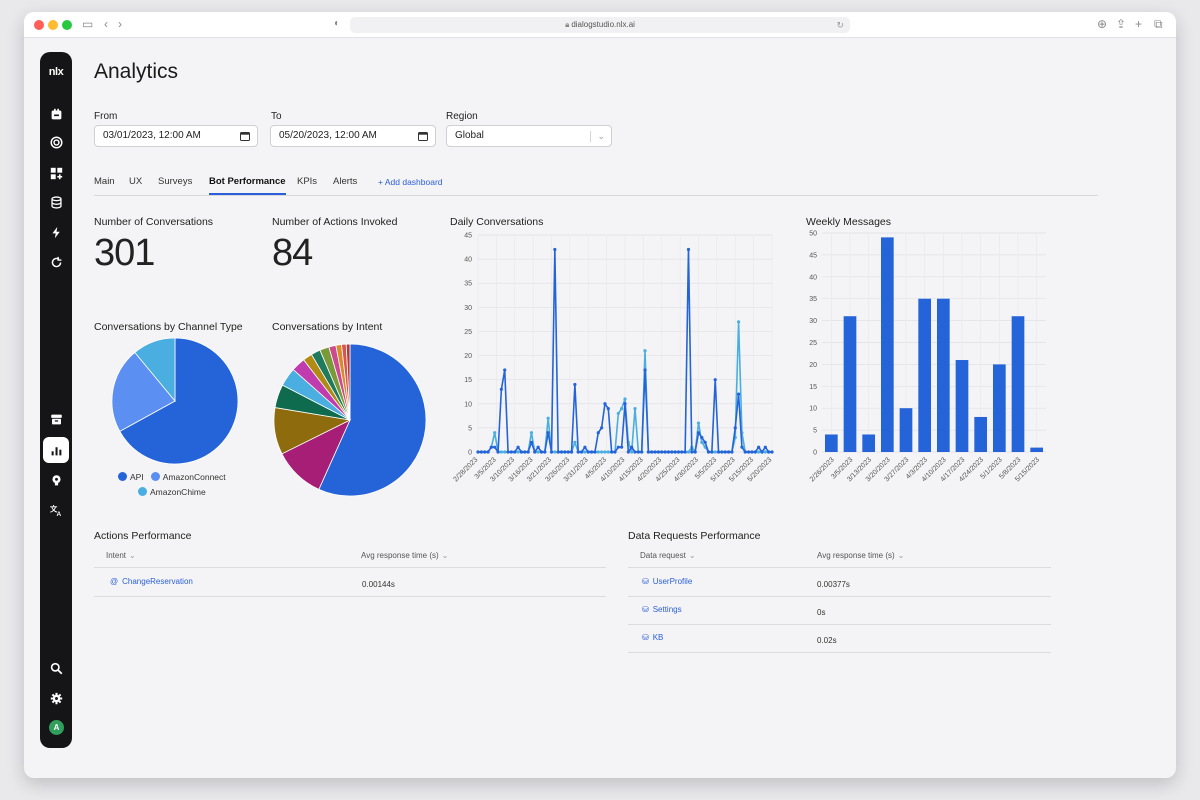 The image size is (1200, 800). Describe the element at coordinates (667, 581) in the screenshot. I see `table-row-userprofile: ⛁ UserProfile` at that location.